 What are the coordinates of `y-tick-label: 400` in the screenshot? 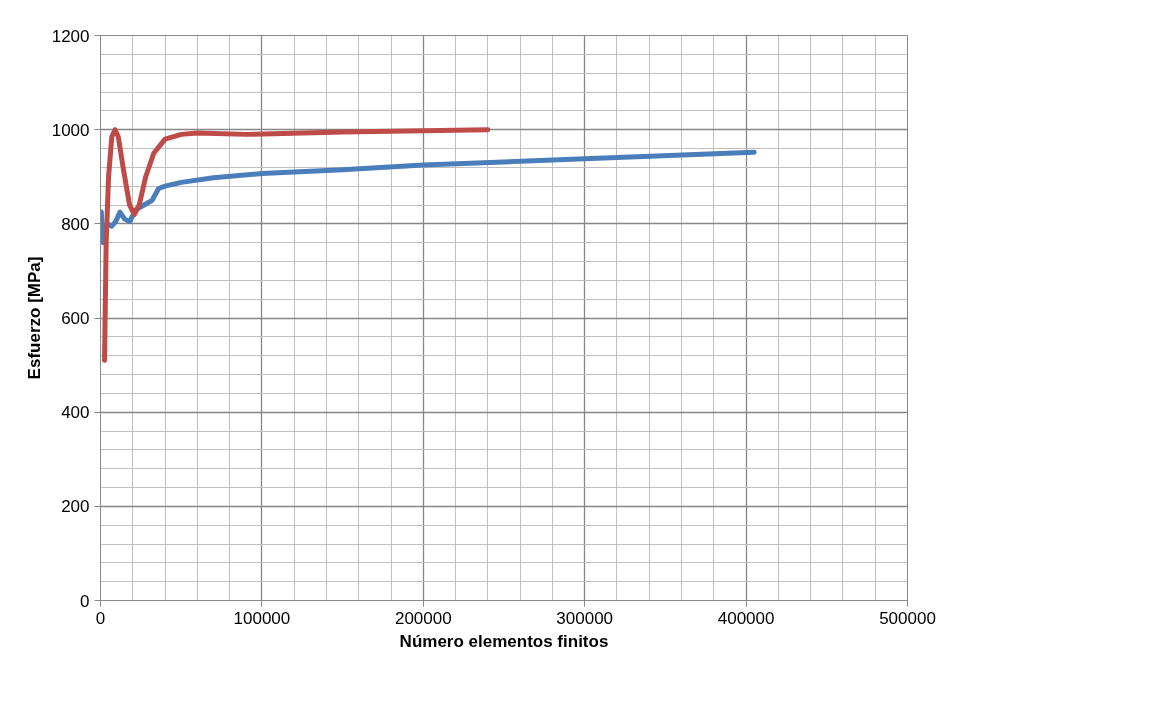 It's located at (75, 413).